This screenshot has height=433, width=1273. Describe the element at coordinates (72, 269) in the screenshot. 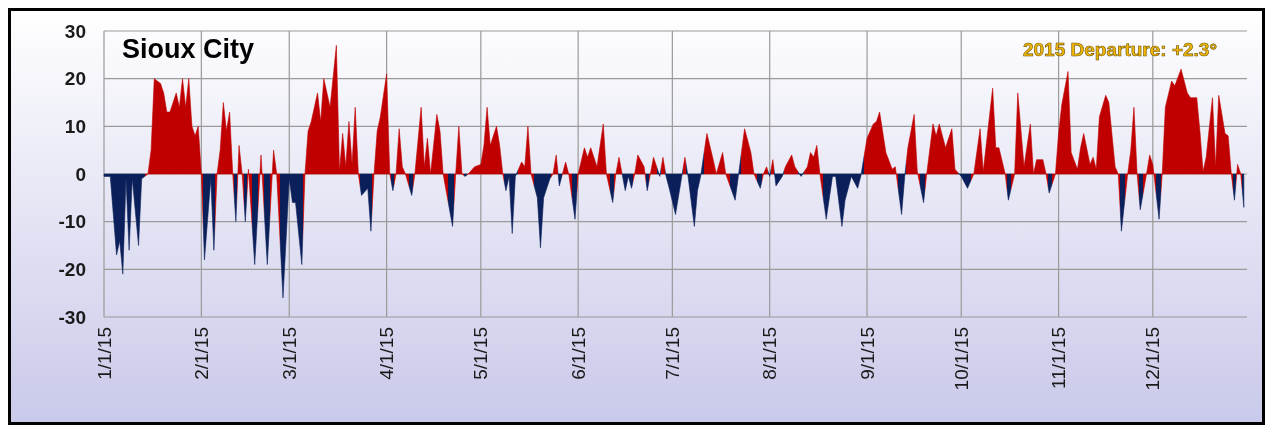

I see `y-tick-label: -20` at that location.